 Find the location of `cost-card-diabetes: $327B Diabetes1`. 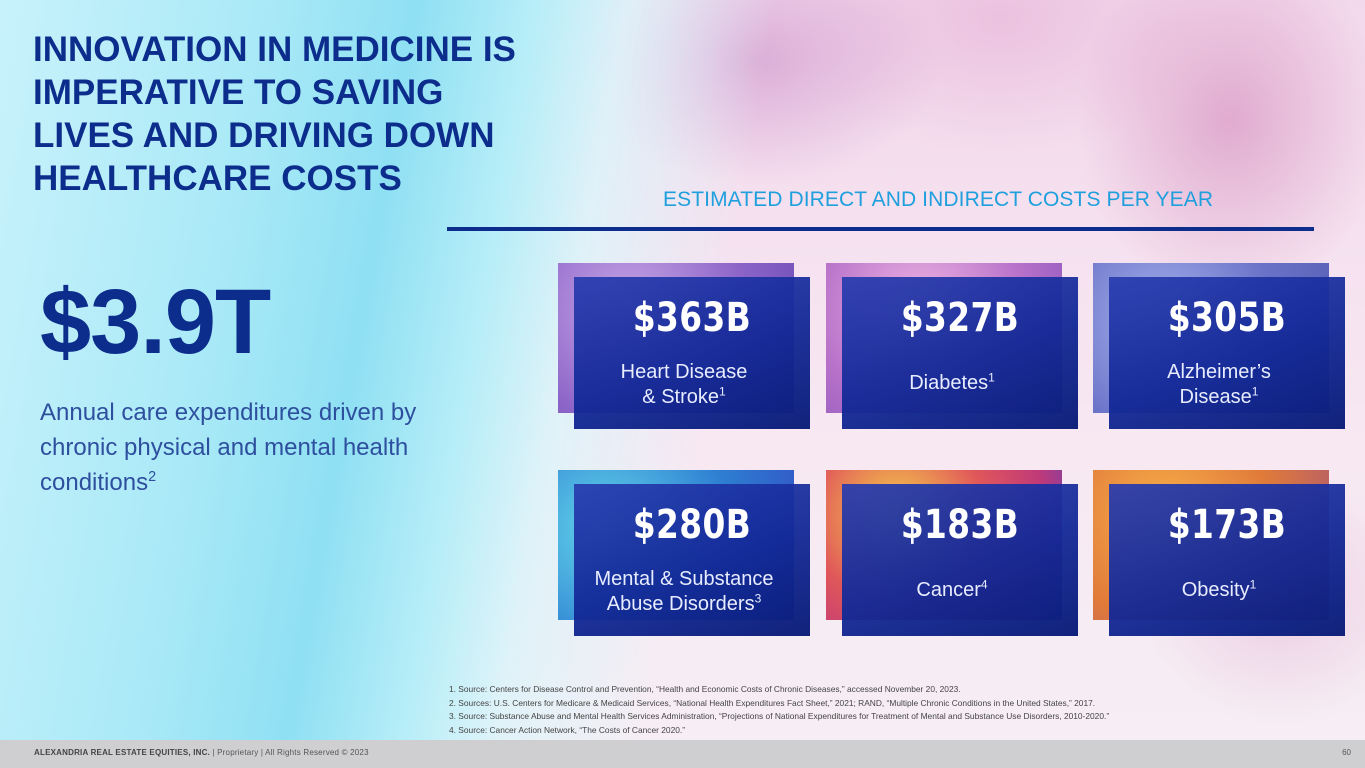

cost-card-diabetes: $327B Diabetes1 is located at coordinates (952, 346).